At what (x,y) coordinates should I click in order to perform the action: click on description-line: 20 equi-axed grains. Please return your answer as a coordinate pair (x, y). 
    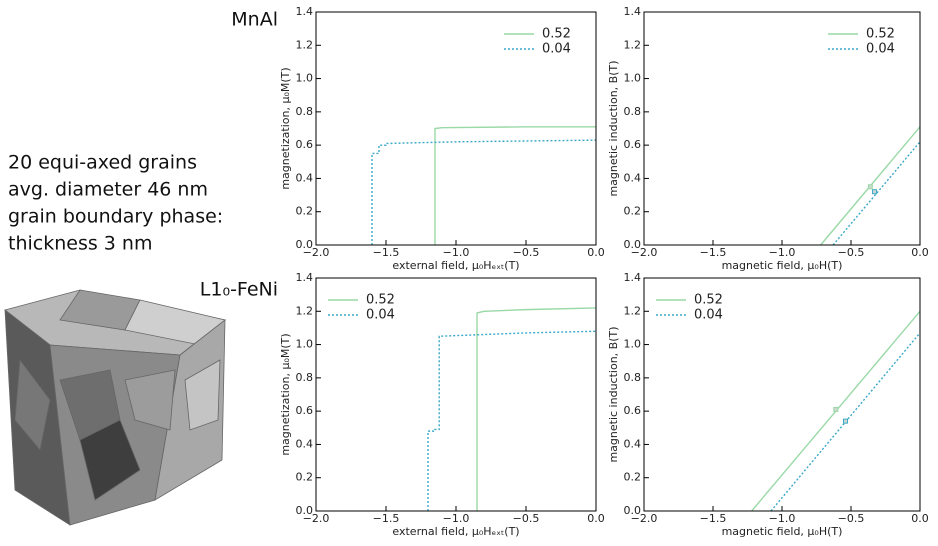
    Looking at the image, I should click on (102, 163).